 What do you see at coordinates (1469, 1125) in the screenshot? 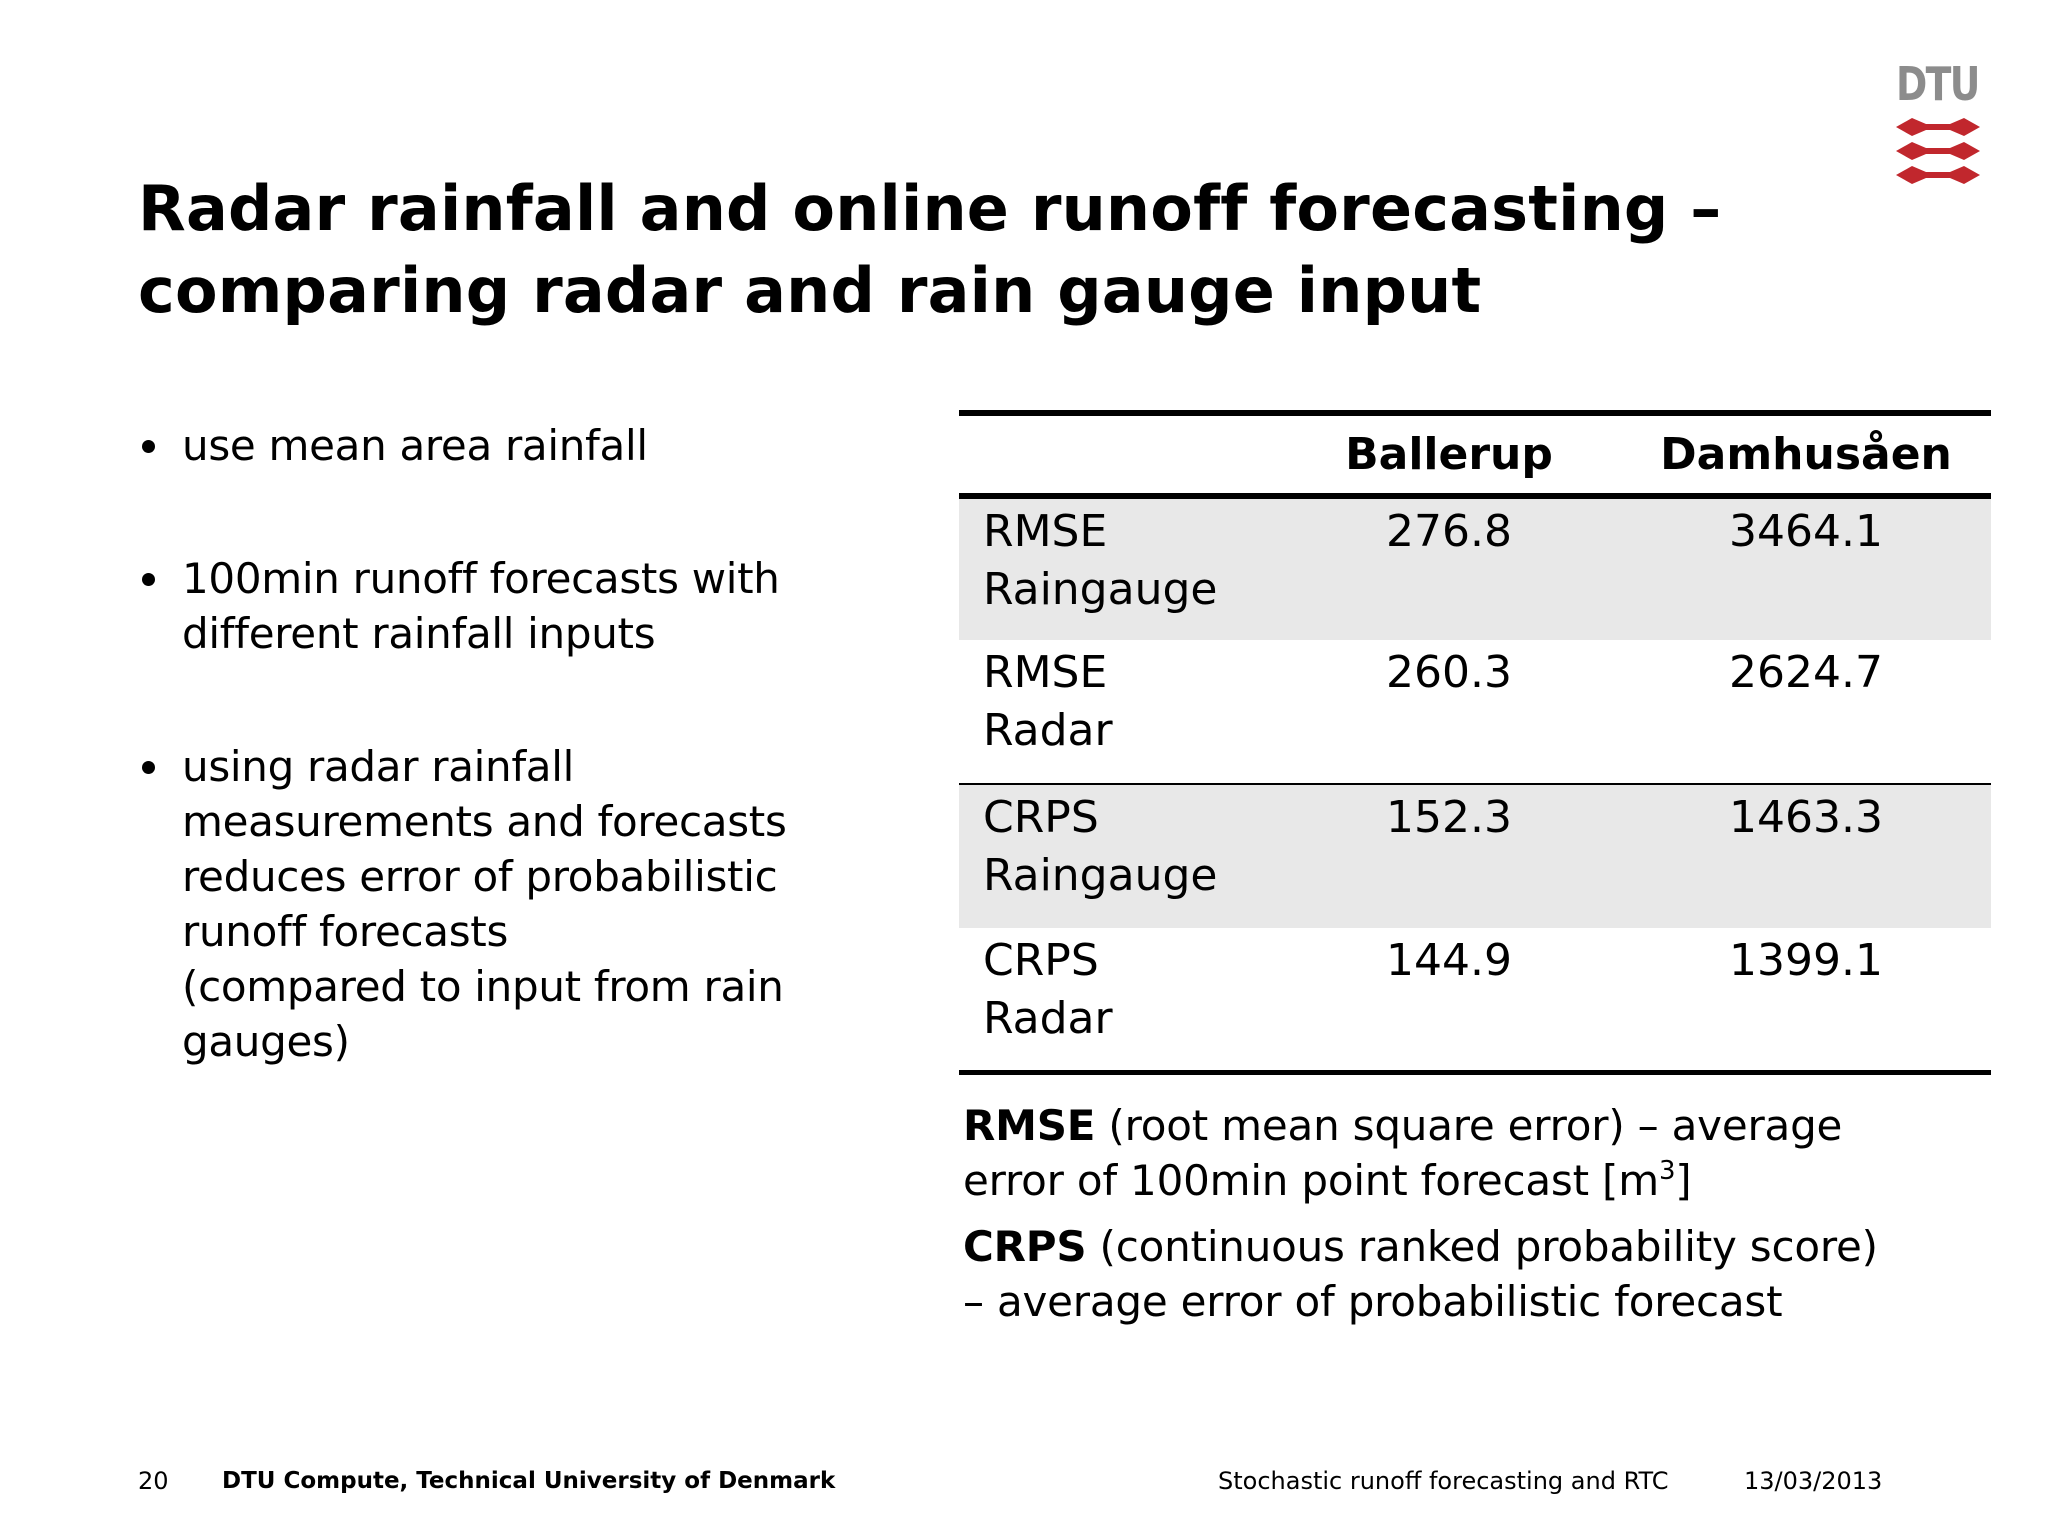
I see `legend-definition: (root mean square error) – average` at bounding box center [1469, 1125].